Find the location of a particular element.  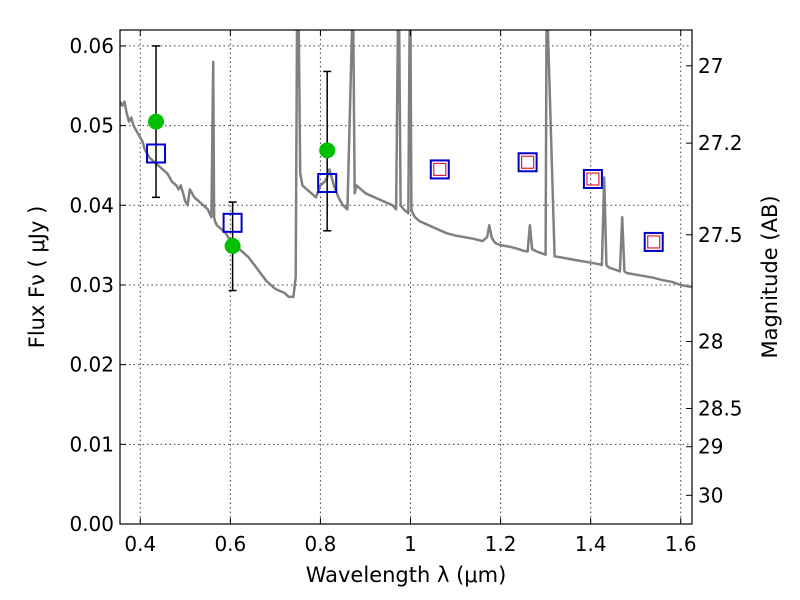

x-tick-label: 1.6 is located at coordinates (681, 544).